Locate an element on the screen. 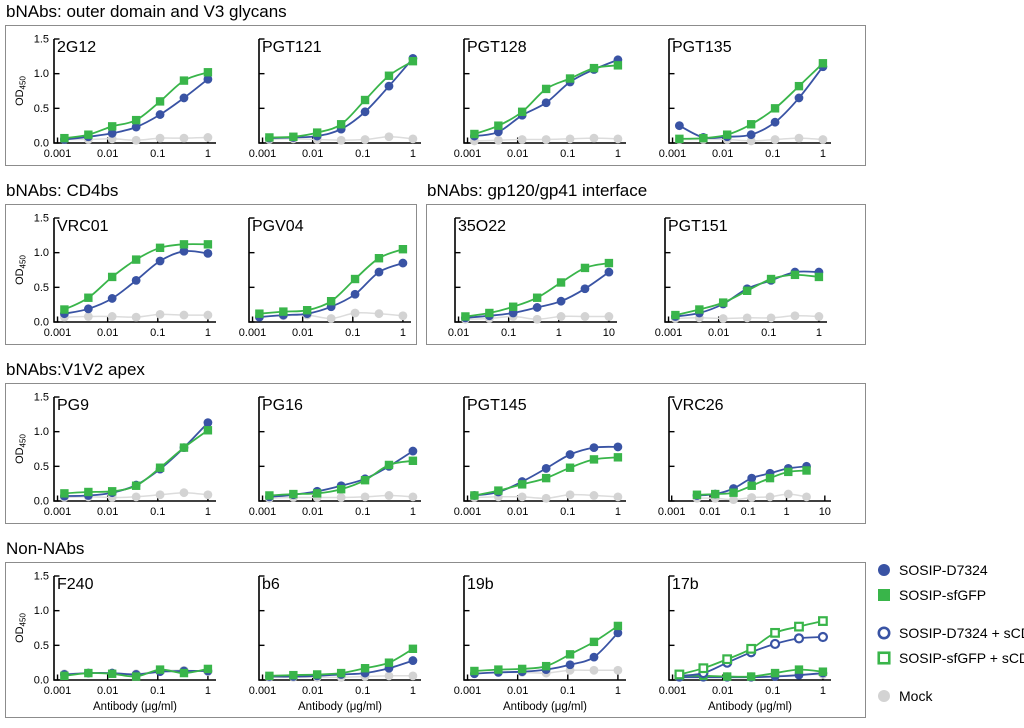  panel-b6: 0.001 0.01 0.1 1 b6 Antibody (μg/ml) is located at coordinates (335, 644).